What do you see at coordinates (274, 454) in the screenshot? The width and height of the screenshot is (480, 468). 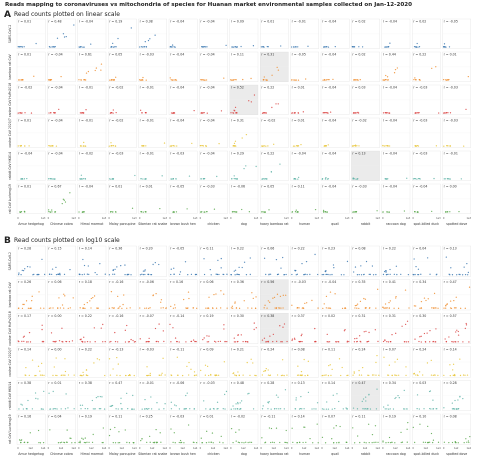 I see `column-label: hoary bamboo rat` at bounding box center [274, 454].